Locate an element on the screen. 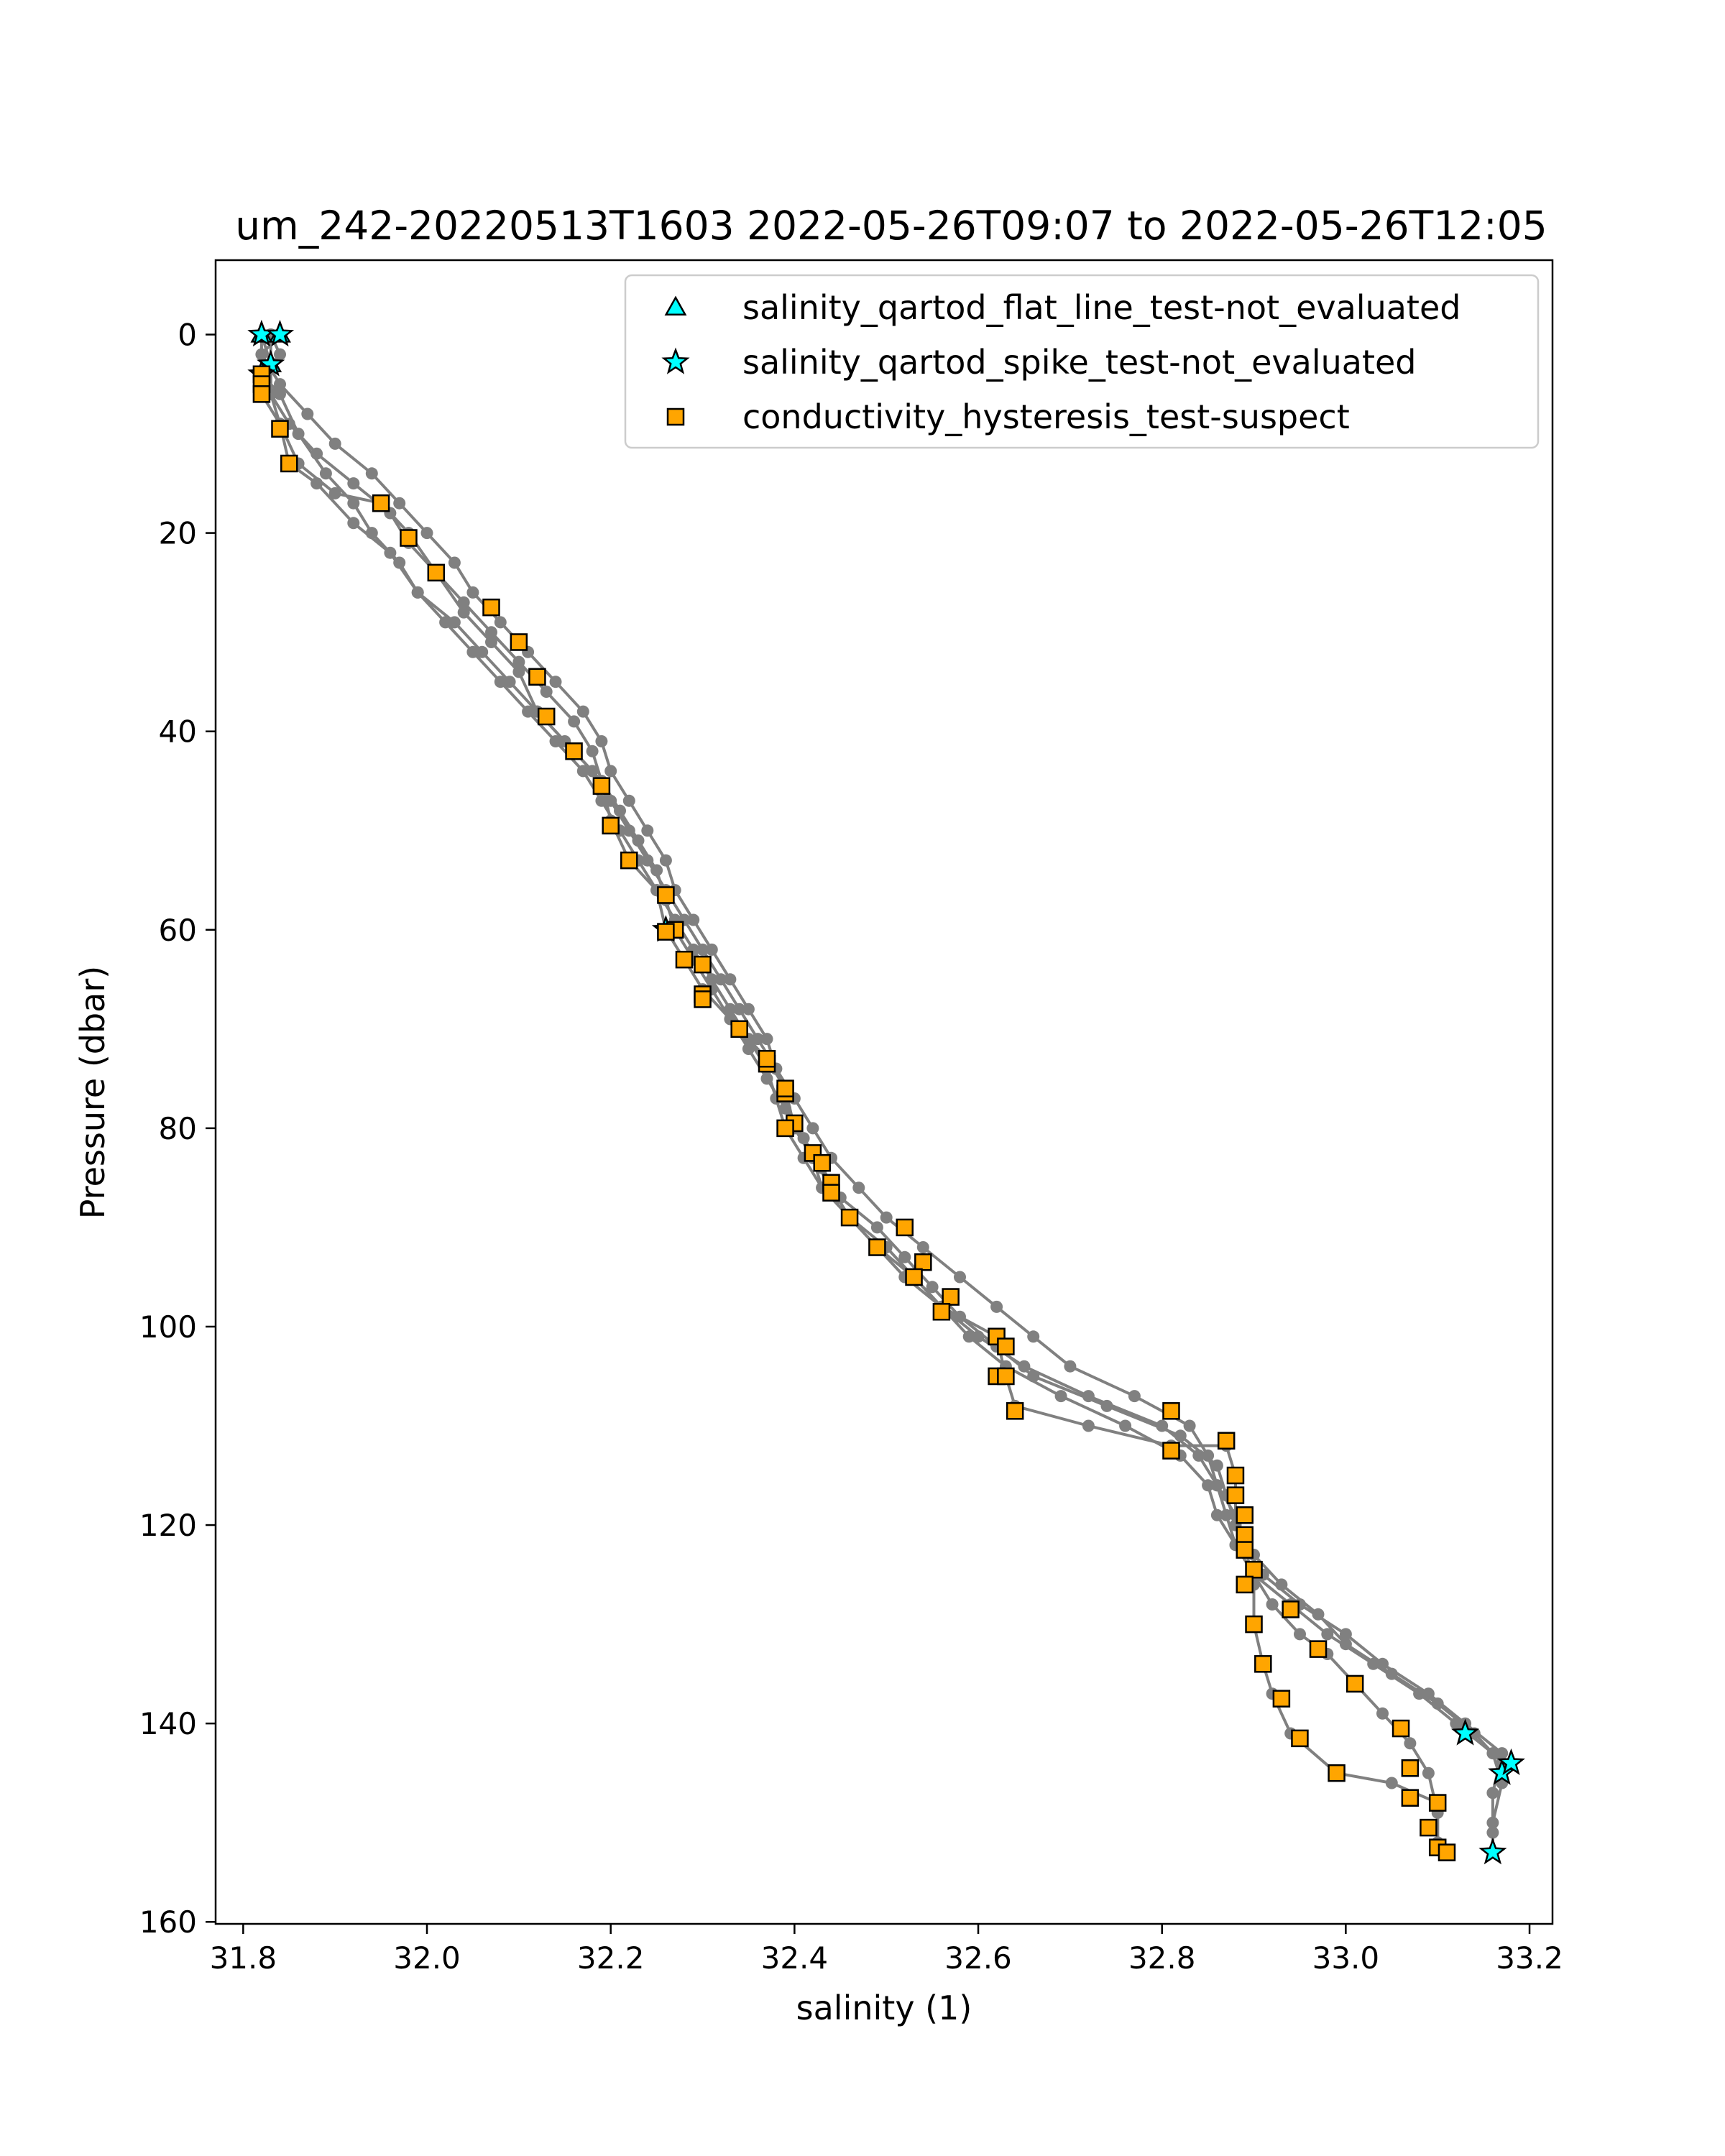 Image resolution: width=1725 pixels, height=2156 pixels. y-axis-label: Pressure (dbar) is located at coordinates (92, 1093).